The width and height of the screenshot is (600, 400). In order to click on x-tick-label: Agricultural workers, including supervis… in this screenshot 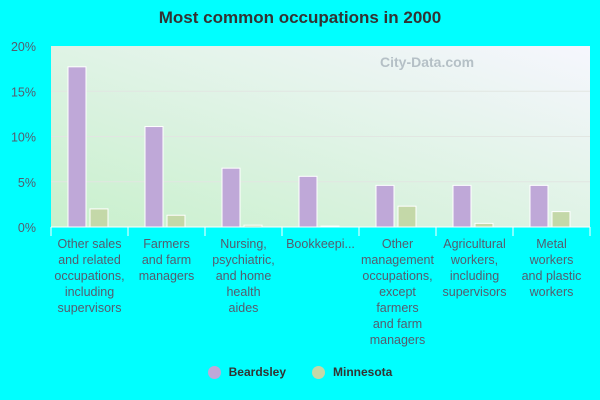, I will do `click(474, 268)`.